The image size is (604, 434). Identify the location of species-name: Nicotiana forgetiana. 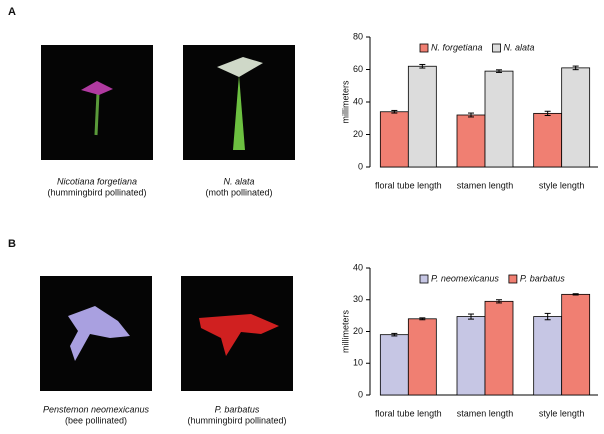
(97, 181).